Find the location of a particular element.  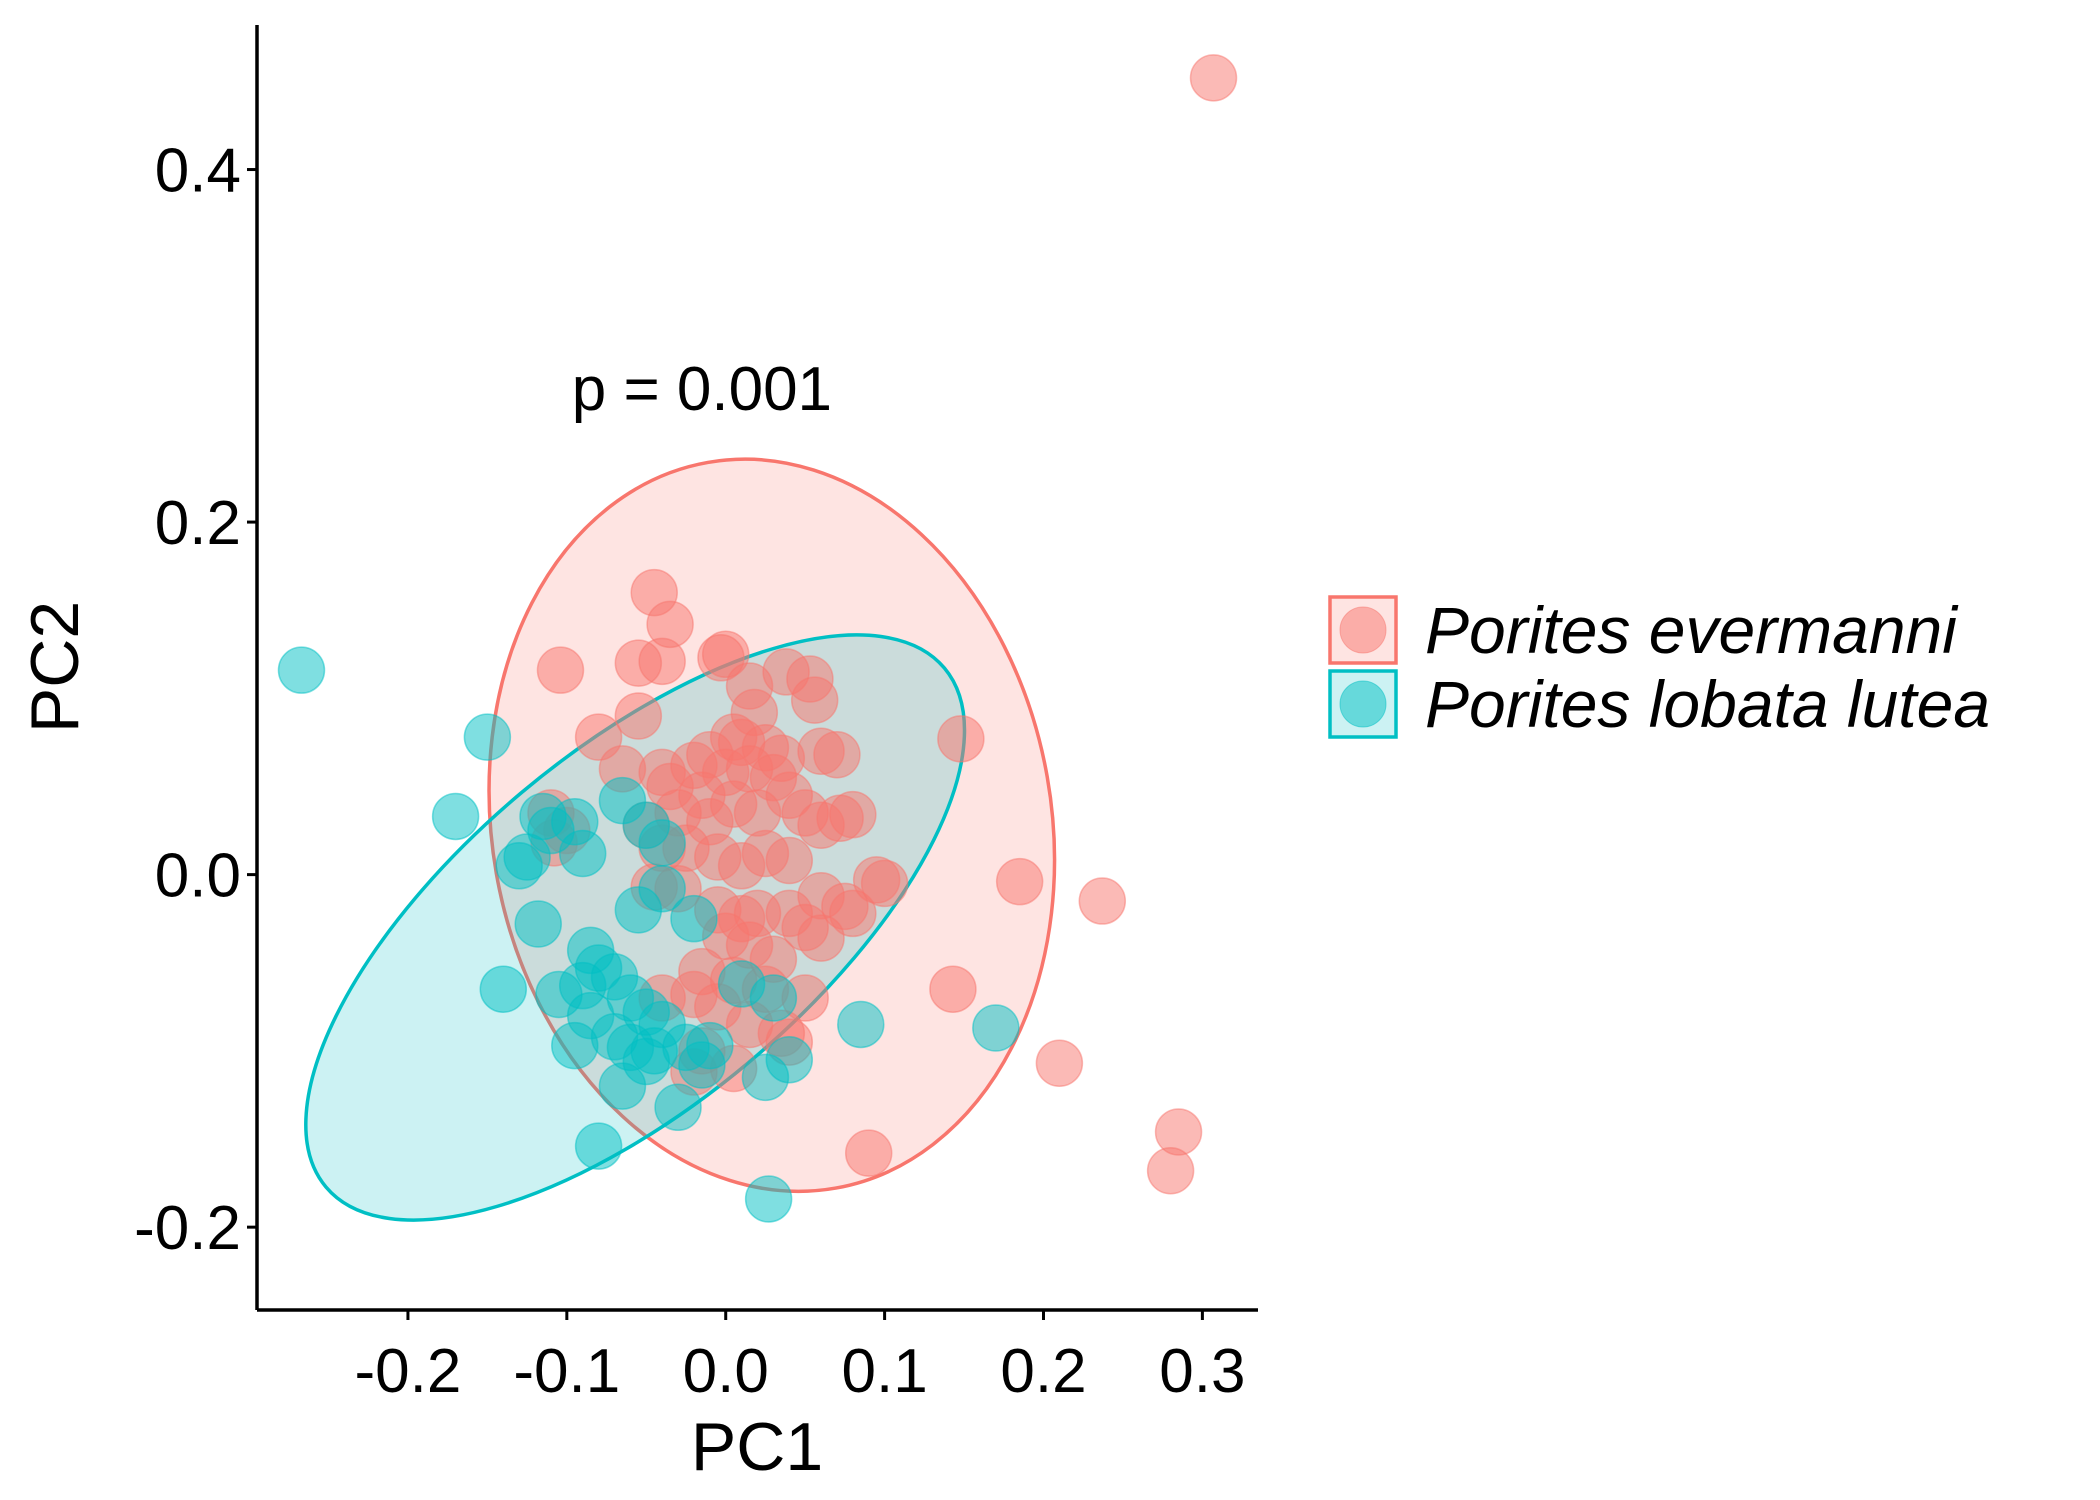

y-tick-label: 0.0 is located at coordinates (198, 876).